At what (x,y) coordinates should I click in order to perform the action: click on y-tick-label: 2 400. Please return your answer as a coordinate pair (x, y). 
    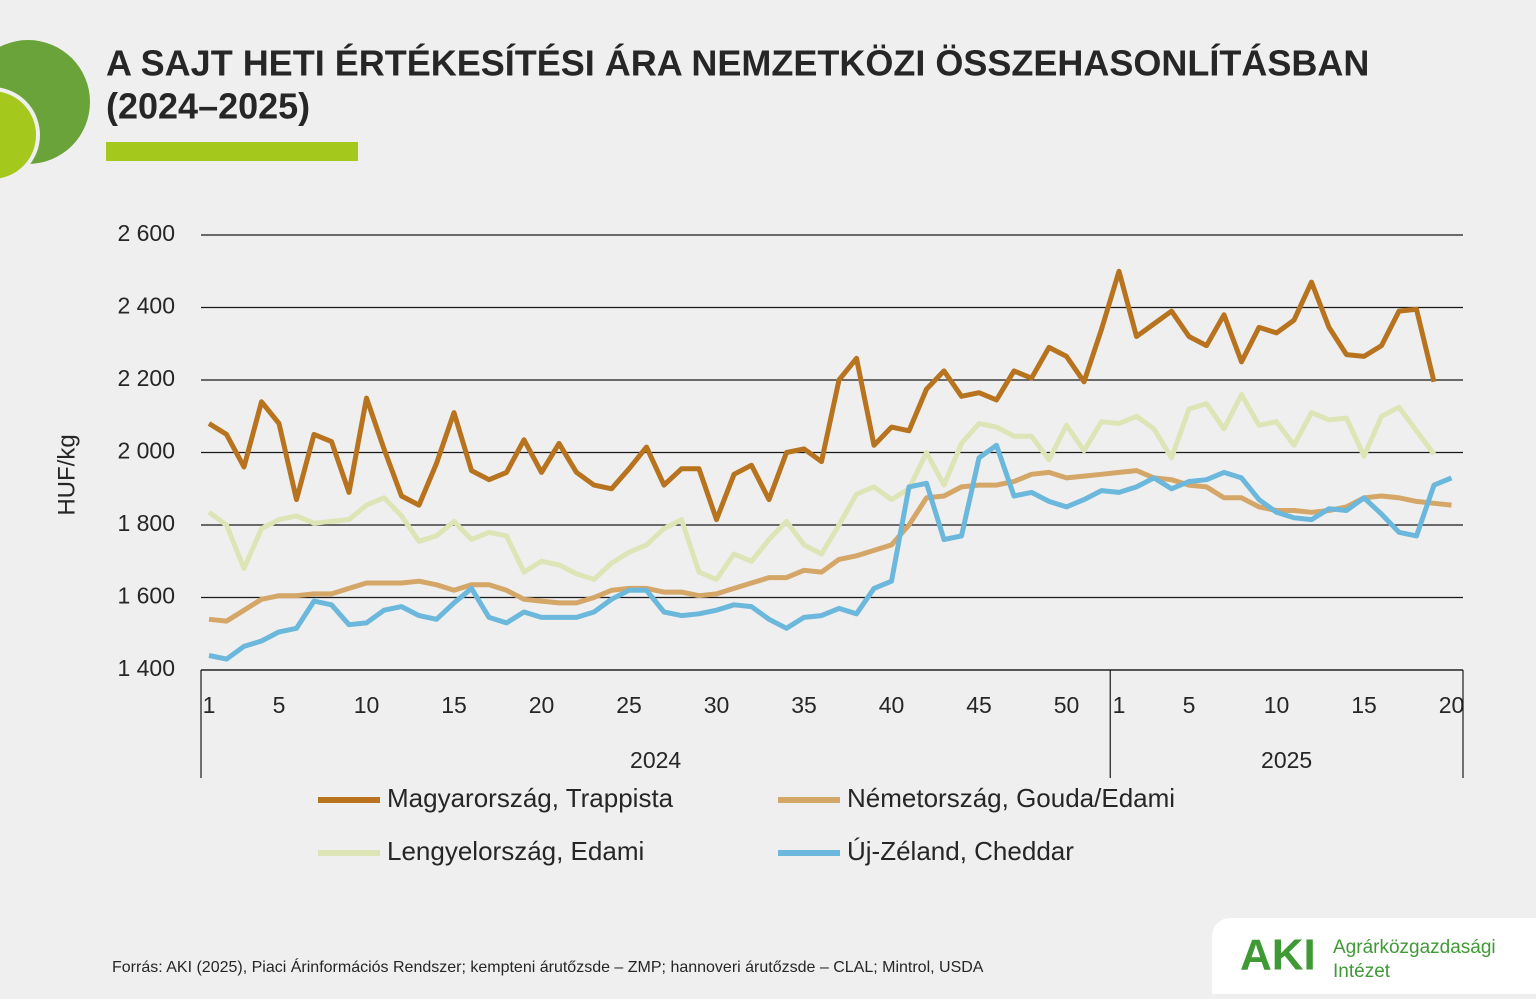
    Looking at the image, I should click on (146, 306).